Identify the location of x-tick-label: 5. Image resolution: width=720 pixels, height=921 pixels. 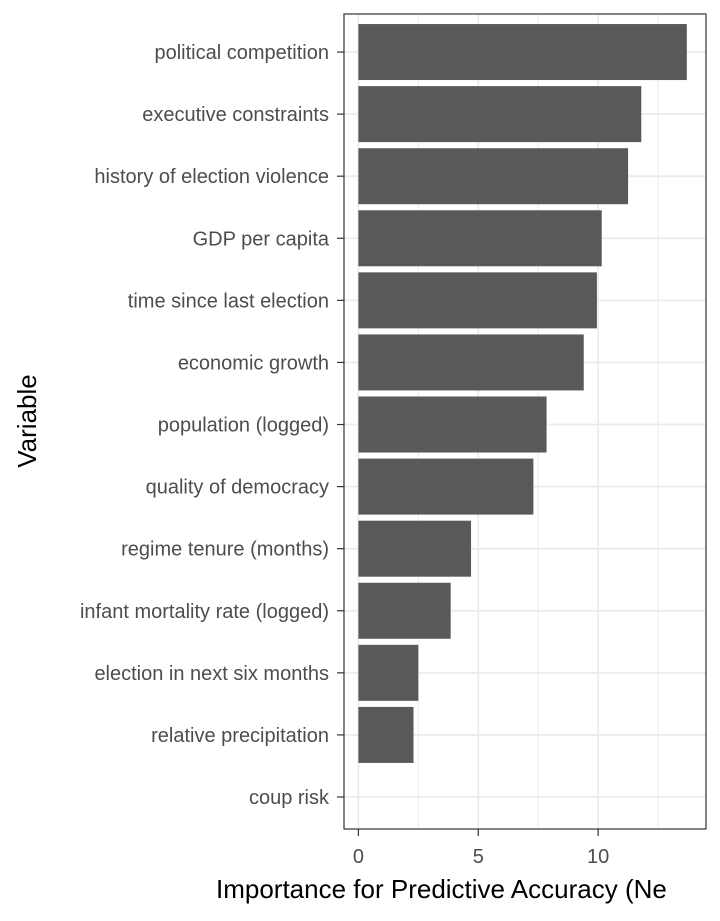
(478, 857).